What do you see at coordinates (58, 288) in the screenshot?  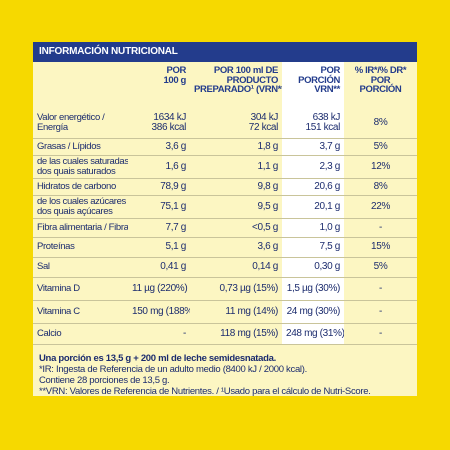 I see `cell-line: Vitamina D` at bounding box center [58, 288].